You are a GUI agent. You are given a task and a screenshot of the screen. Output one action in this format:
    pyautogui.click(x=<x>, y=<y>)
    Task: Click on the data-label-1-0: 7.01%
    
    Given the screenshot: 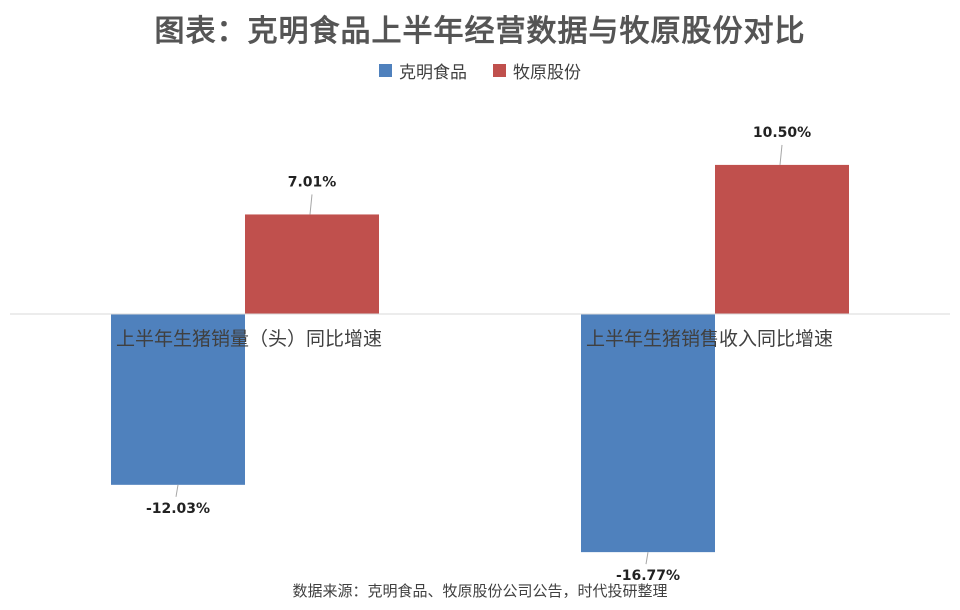 What is the action you would take?
    pyautogui.click(x=312, y=182)
    